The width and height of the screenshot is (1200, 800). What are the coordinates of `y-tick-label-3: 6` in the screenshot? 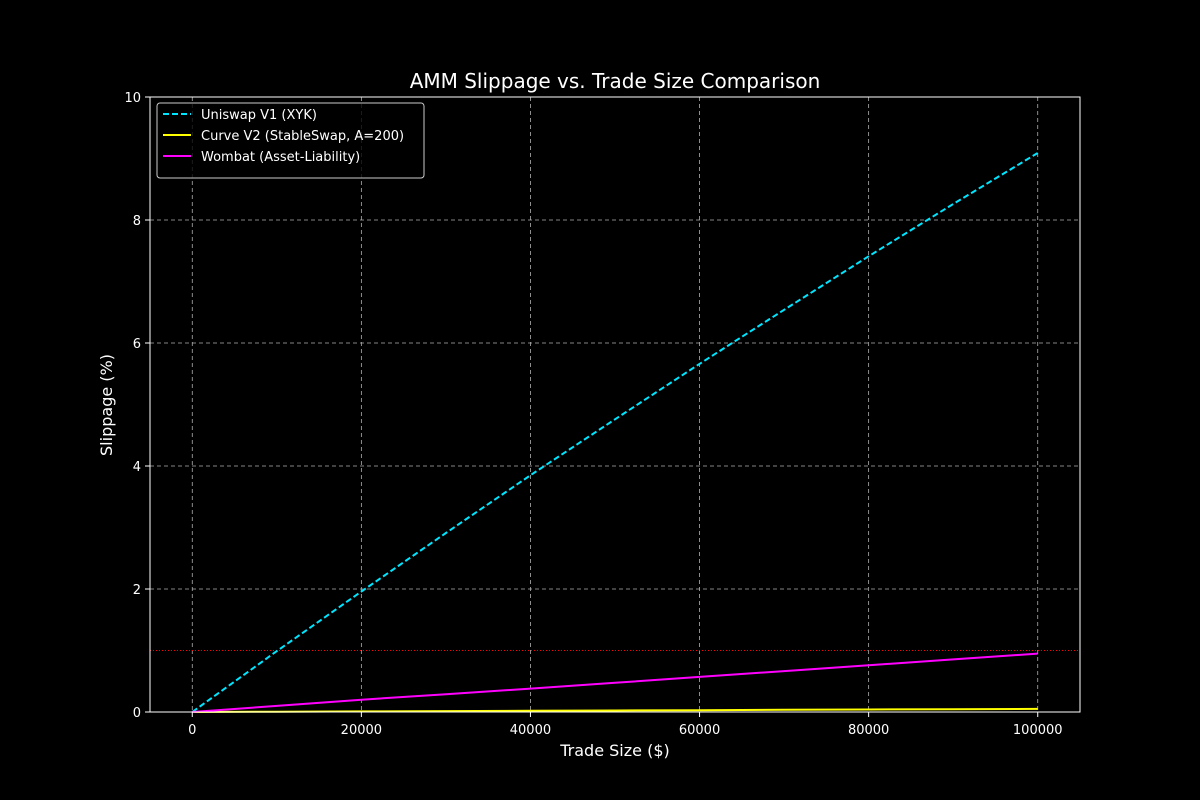 It's located at (137, 344).